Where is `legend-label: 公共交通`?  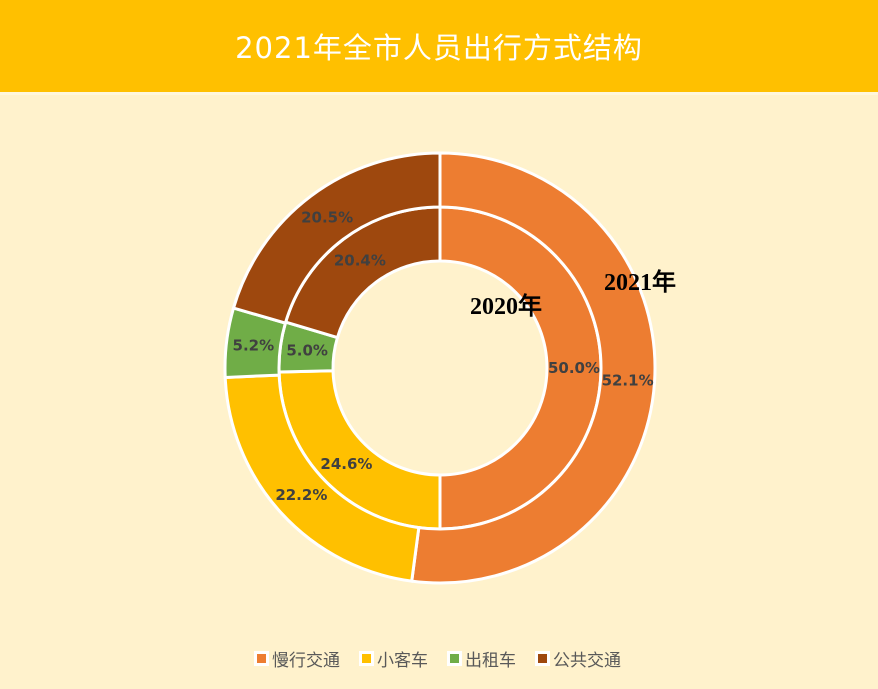 legend-label: 公共交通 is located at coordinates (587, 661).